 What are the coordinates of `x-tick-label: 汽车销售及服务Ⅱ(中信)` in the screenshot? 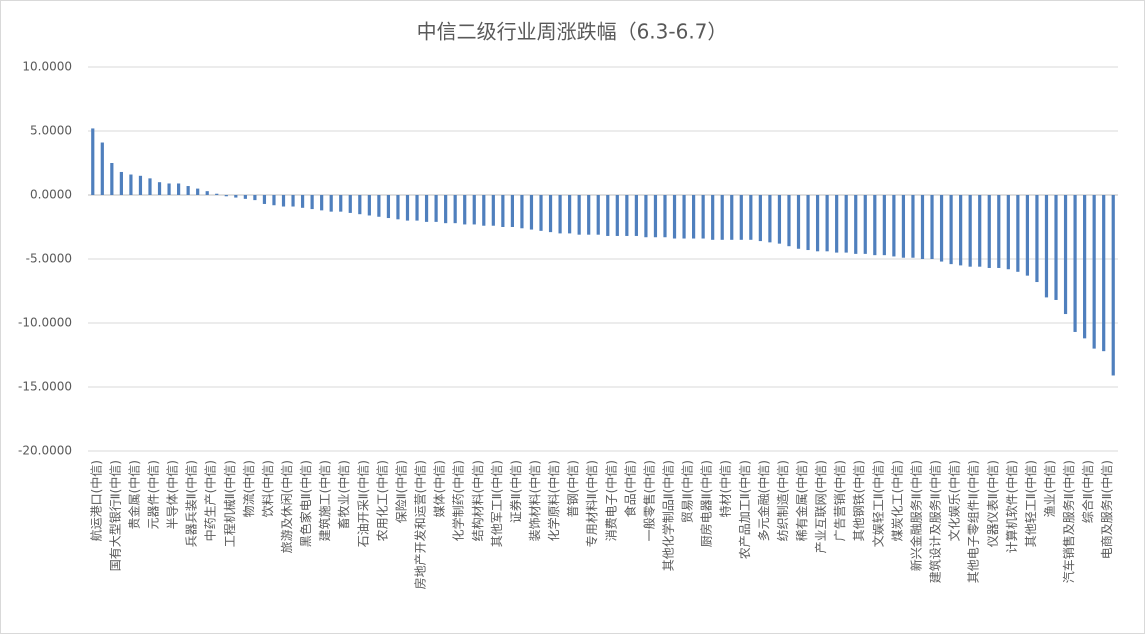 It's located at (1068, 521).